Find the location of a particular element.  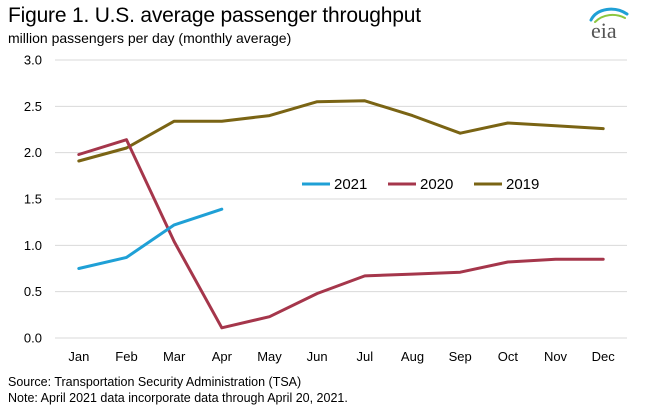

x-tick-label: Feb is located at coordinates (126, 356).